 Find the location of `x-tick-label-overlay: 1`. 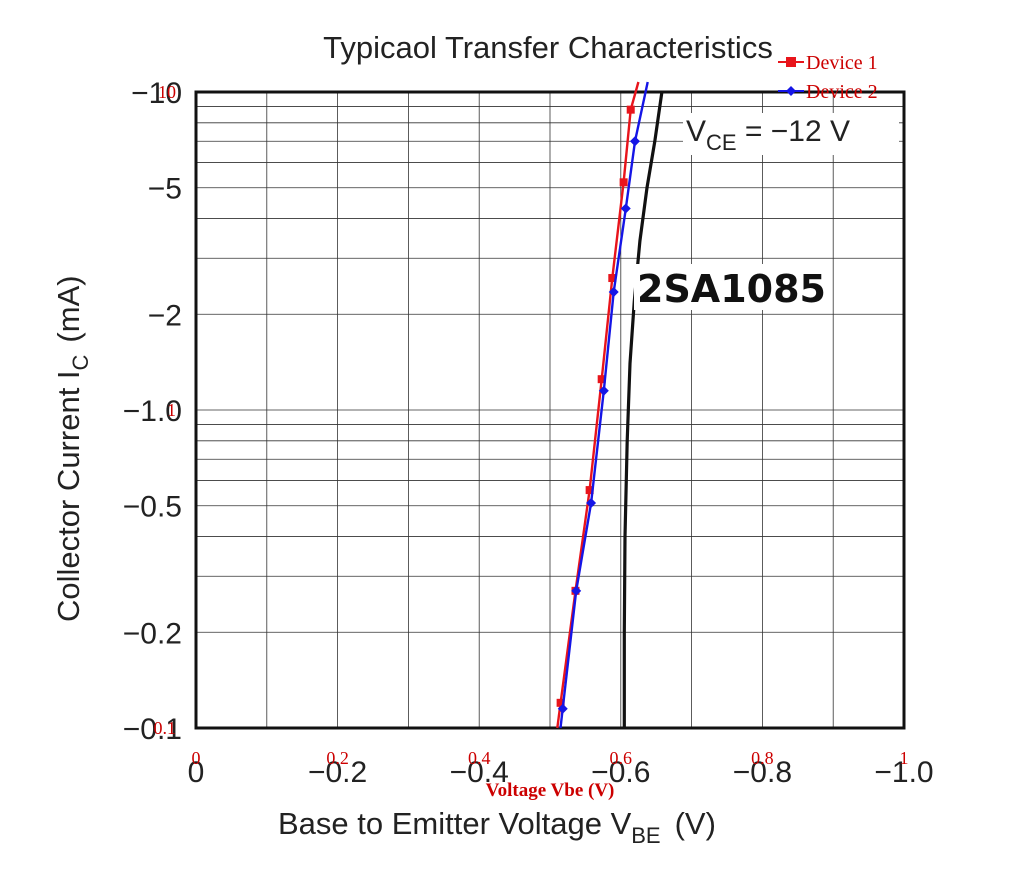

x-tick-label-overlay: 1 is located at coordinates (904, 758).